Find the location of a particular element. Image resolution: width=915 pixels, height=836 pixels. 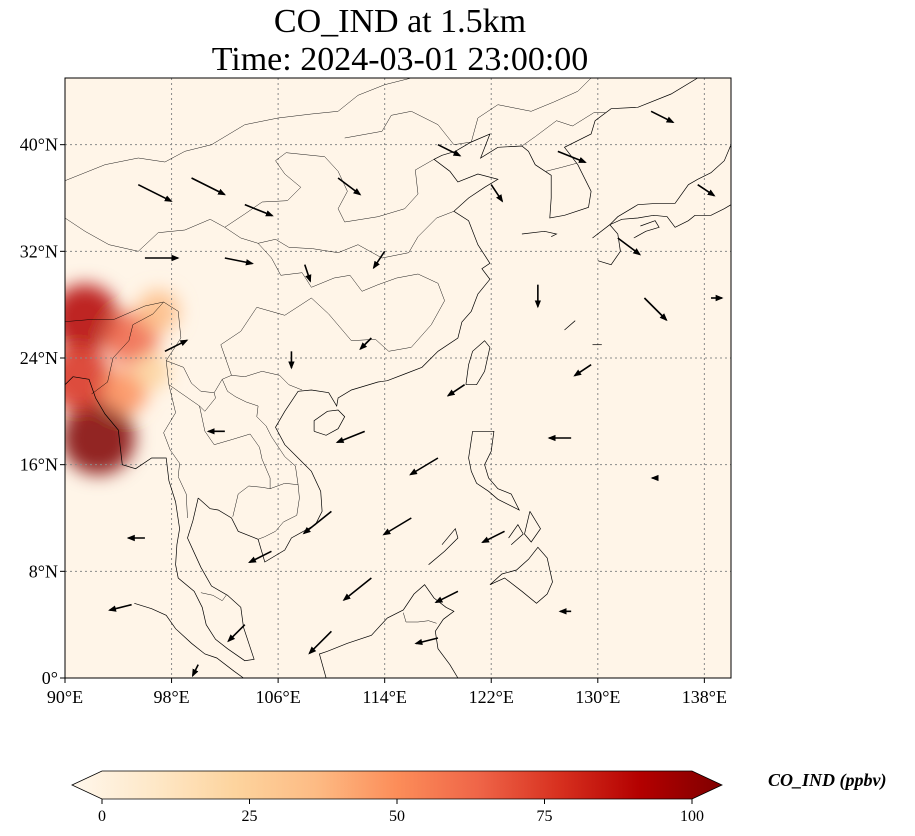

lon-tick-label: 138°E is located at coordinates (704, 697).